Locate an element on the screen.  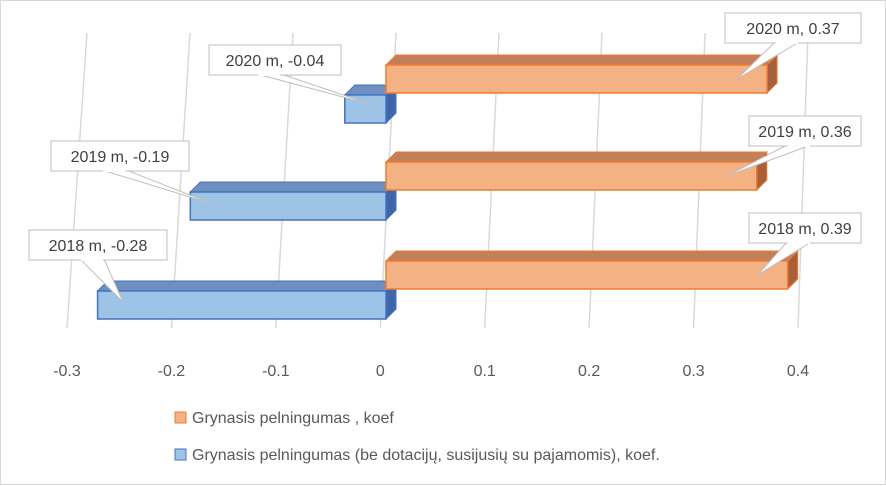
x-tick-label: 0.1 is located at coordinates (485, 371).